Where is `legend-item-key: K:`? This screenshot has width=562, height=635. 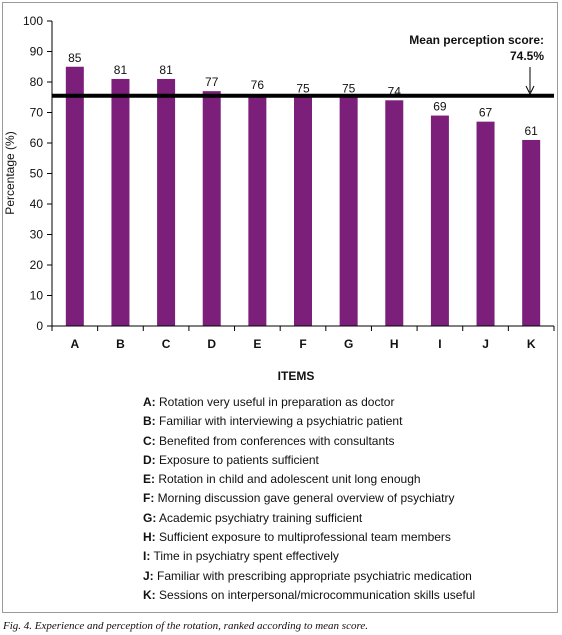 legend-item-key: K: is located at coordinates (149, 594).